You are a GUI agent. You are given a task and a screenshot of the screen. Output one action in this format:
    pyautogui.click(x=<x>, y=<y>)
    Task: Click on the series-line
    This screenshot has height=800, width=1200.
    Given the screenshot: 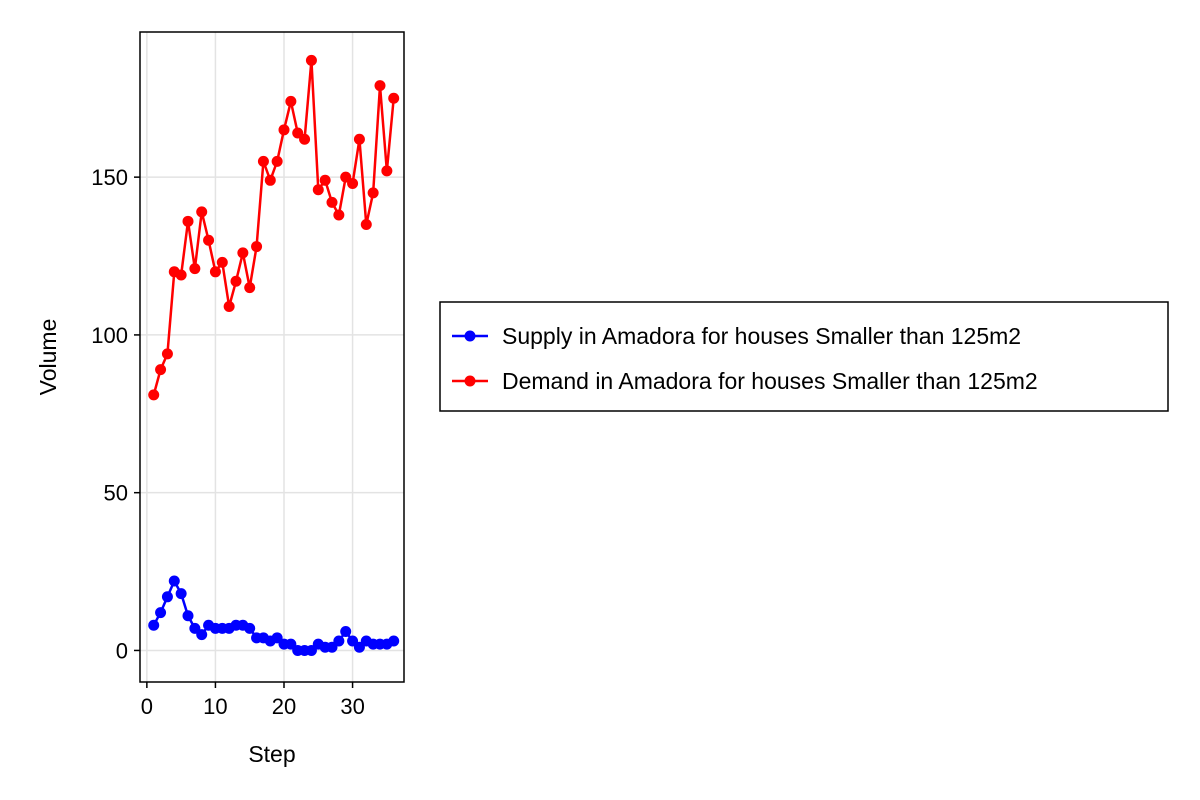 What is the action you would take?
    pyautogui.click(x=273, y=227)
    